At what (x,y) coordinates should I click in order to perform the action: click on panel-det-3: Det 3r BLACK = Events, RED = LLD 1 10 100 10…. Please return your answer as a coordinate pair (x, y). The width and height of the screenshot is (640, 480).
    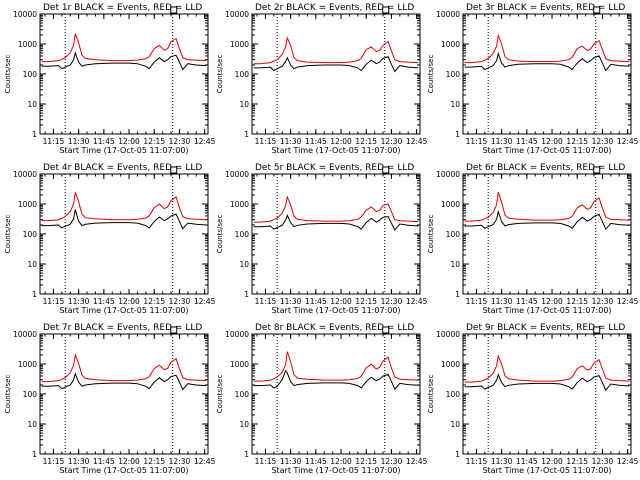
    Looking at the image, I should click on (533, 79).